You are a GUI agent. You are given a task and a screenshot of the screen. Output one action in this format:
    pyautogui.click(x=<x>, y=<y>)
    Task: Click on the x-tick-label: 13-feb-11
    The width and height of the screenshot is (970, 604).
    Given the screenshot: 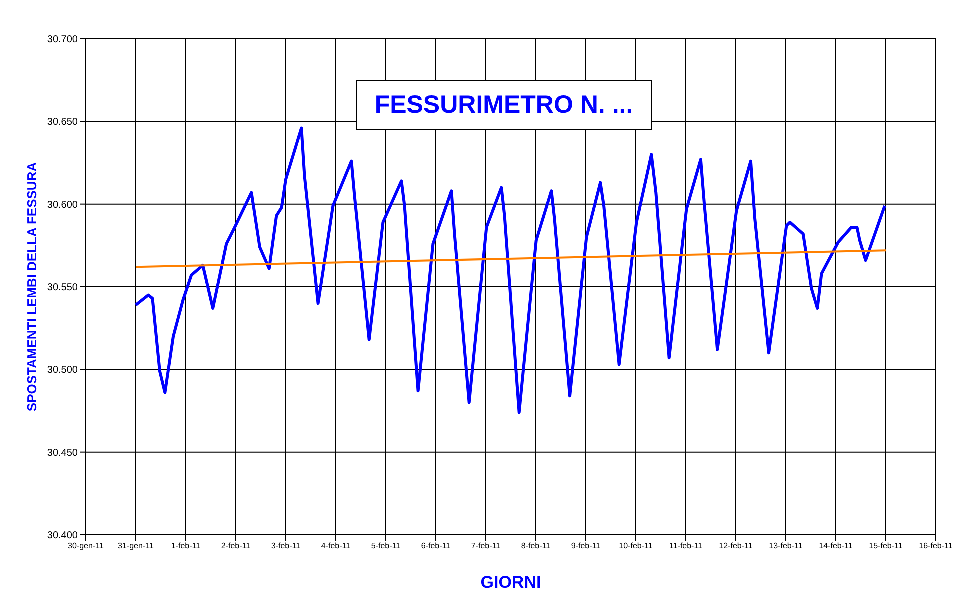 What is the action you would take?
    pyautogui.click(x=786, y=546)
    